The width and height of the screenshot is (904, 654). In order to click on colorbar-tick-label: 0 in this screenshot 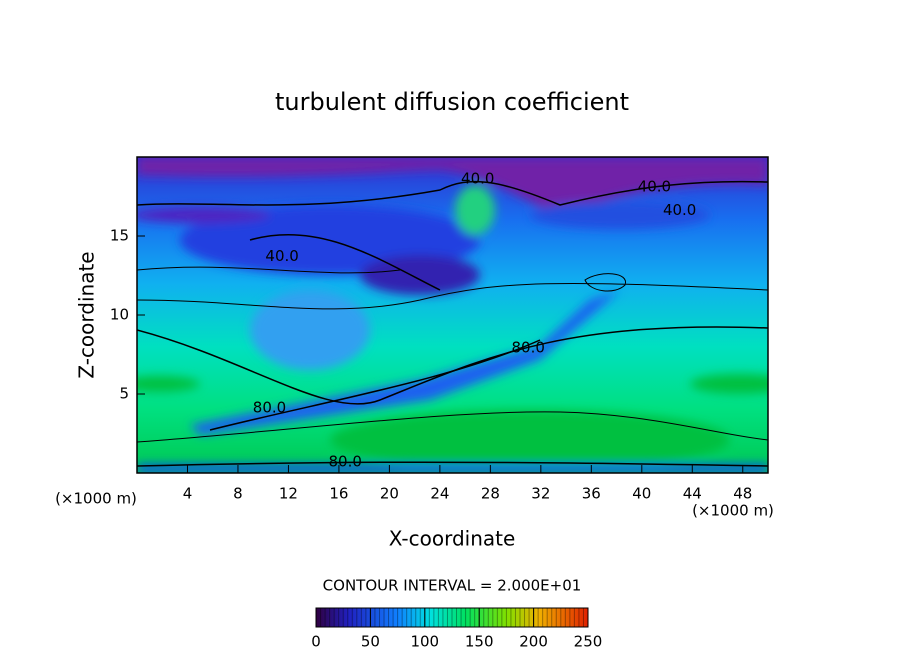, I will do `click(316, 642)`.